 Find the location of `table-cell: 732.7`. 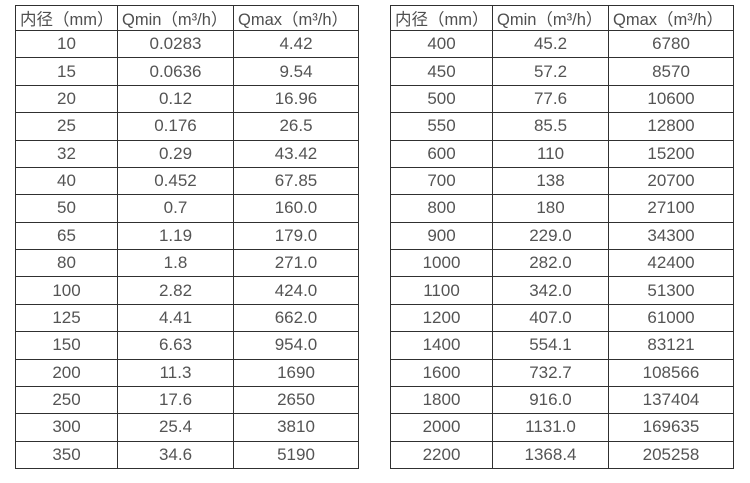

table-cell: 732.7 is located at coordinates (550, 372).